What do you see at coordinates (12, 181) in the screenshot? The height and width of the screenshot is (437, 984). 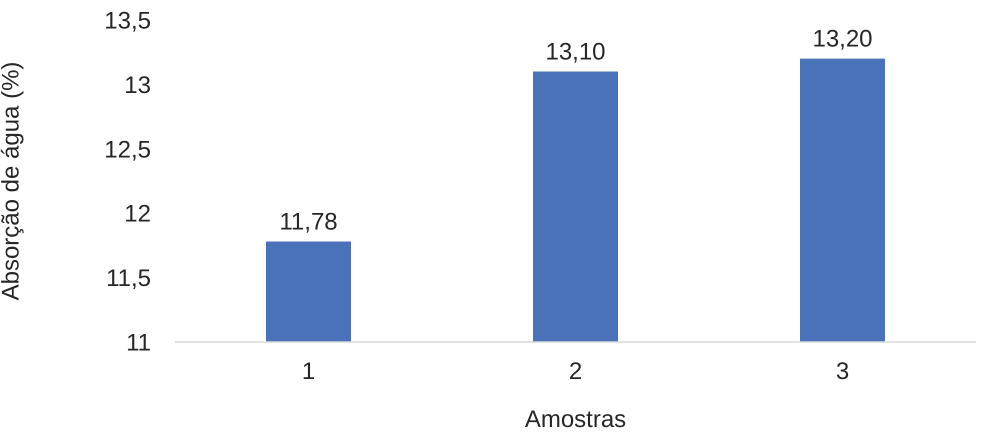 I see `y-axis-title: Absorção de água (%)` at bounding box center [12, 181].